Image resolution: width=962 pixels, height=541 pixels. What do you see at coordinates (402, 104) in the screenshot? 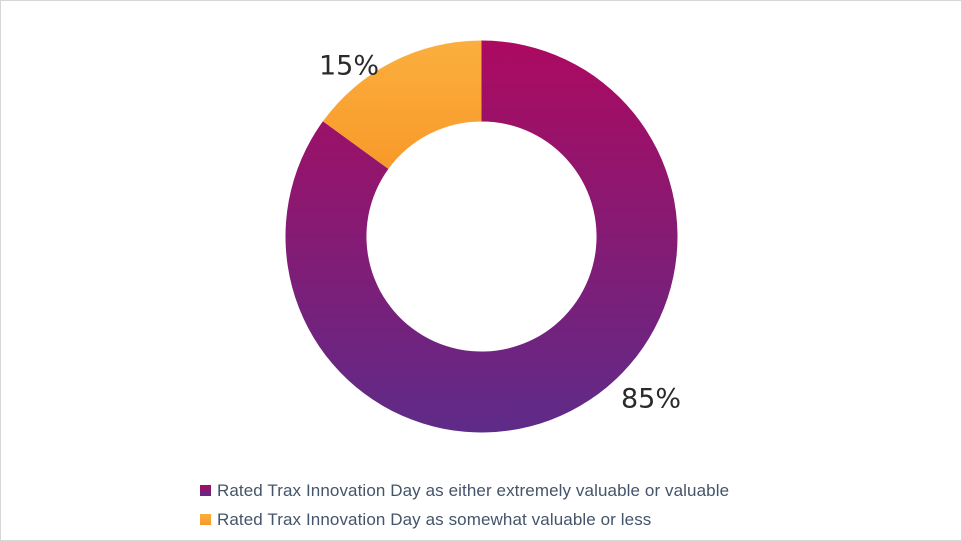
I see `donut-slice-15pct` at bounding box center [402, 104].